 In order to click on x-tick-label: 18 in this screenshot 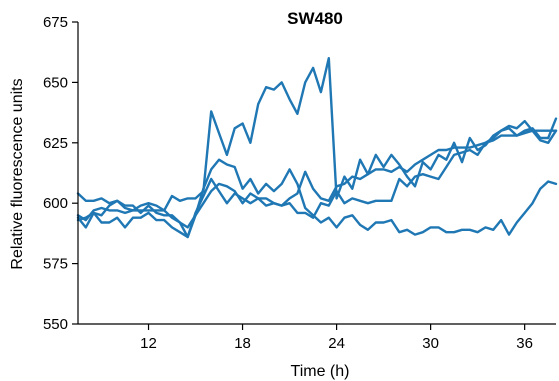, I will do `click(242, 343)`.